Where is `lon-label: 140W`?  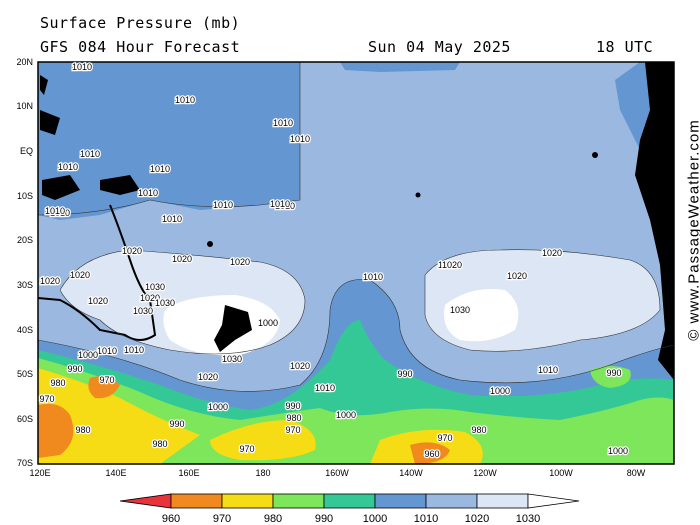
lon-label: 140W is located at coordinates (411, 473).